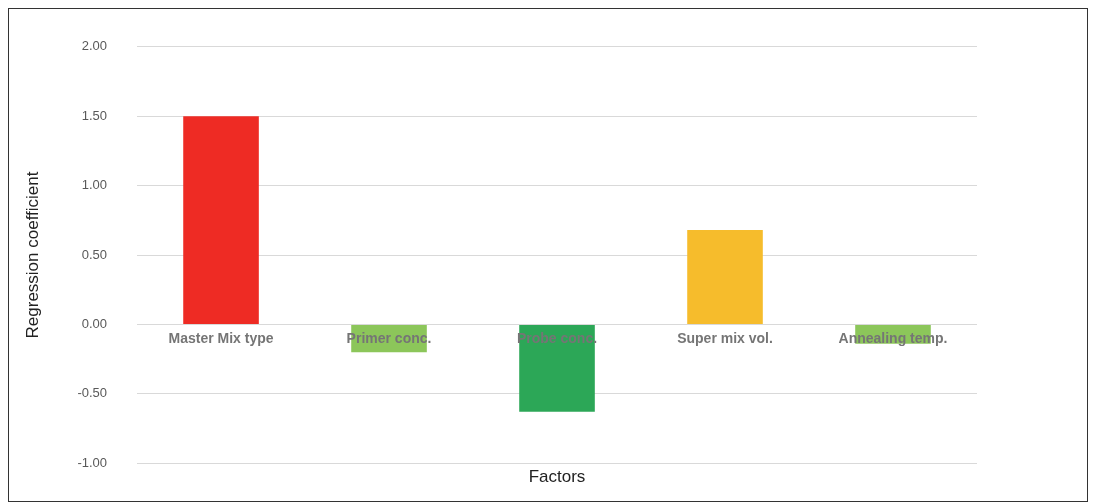 The width and height of the screenshot is (1099, 504). Describe the element at coordinates (557, 477) in the screenshot. I see `x-axis-title: Factors` at that location.